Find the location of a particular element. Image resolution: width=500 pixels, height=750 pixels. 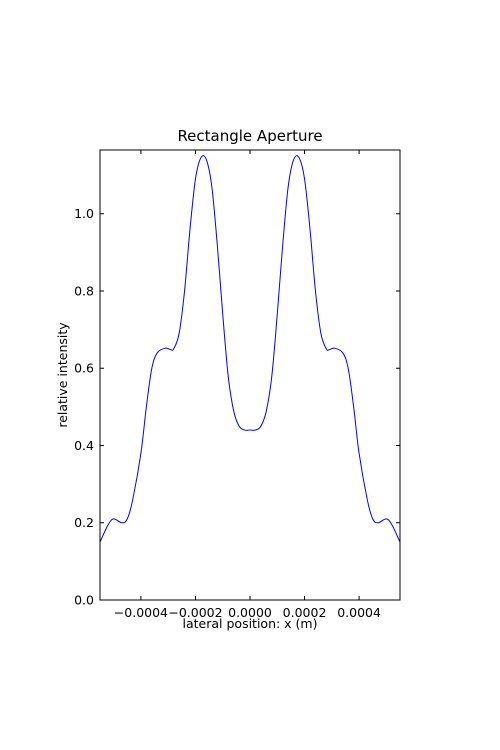

y-axis-label: relative intensity is located at coordinates (62, 375).